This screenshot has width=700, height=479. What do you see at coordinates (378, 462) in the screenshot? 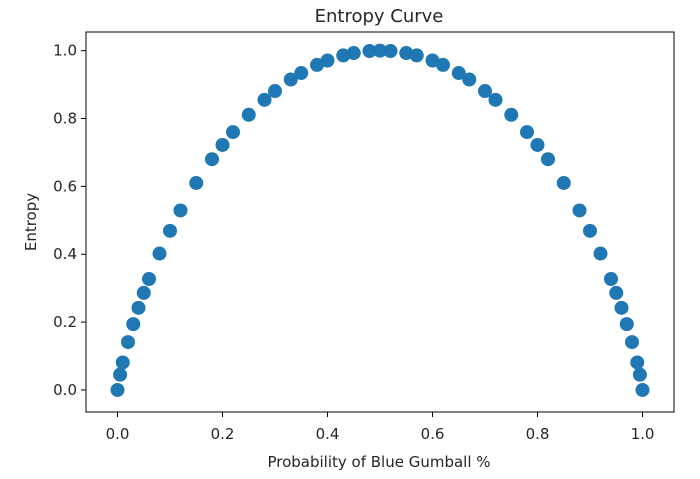
I see `x-axis-label: Probability of Blue Gumball %` at bounding box center [378, 462].